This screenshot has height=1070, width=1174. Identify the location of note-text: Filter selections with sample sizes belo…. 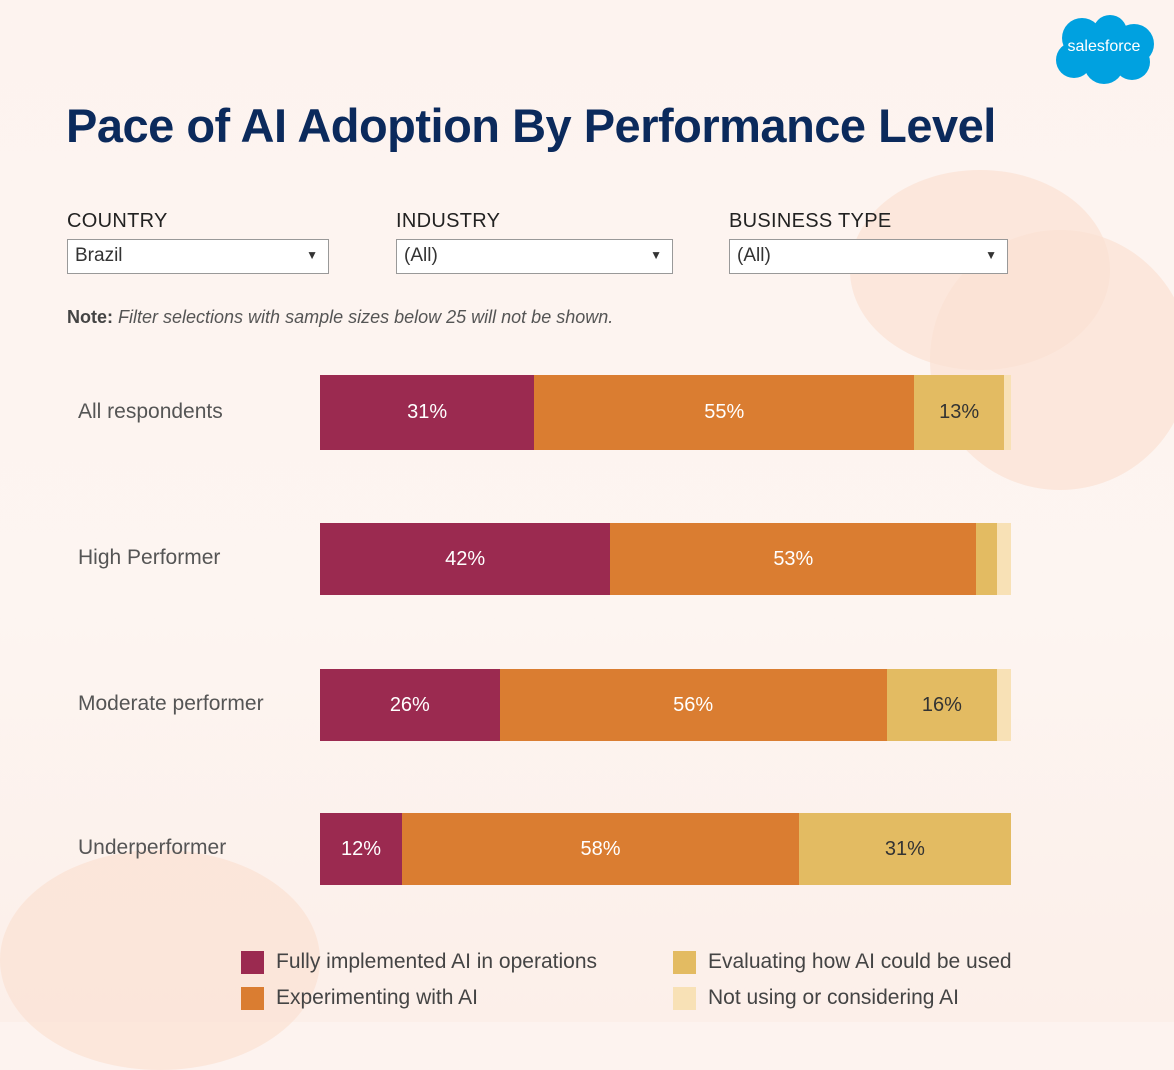
(366, 317).